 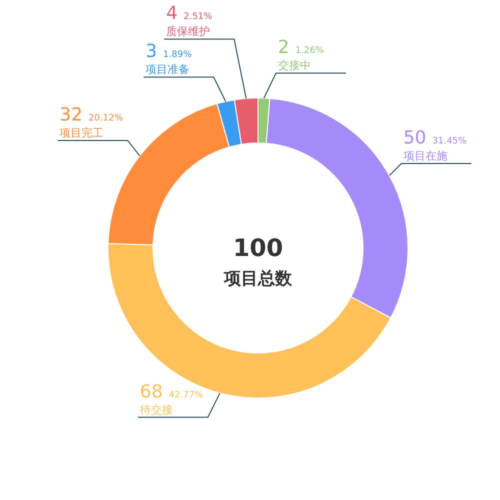 What do you see at coordinates (258, 279) in the screenshot?
I see `text: 项目总数` at bounding box center [258, 279].